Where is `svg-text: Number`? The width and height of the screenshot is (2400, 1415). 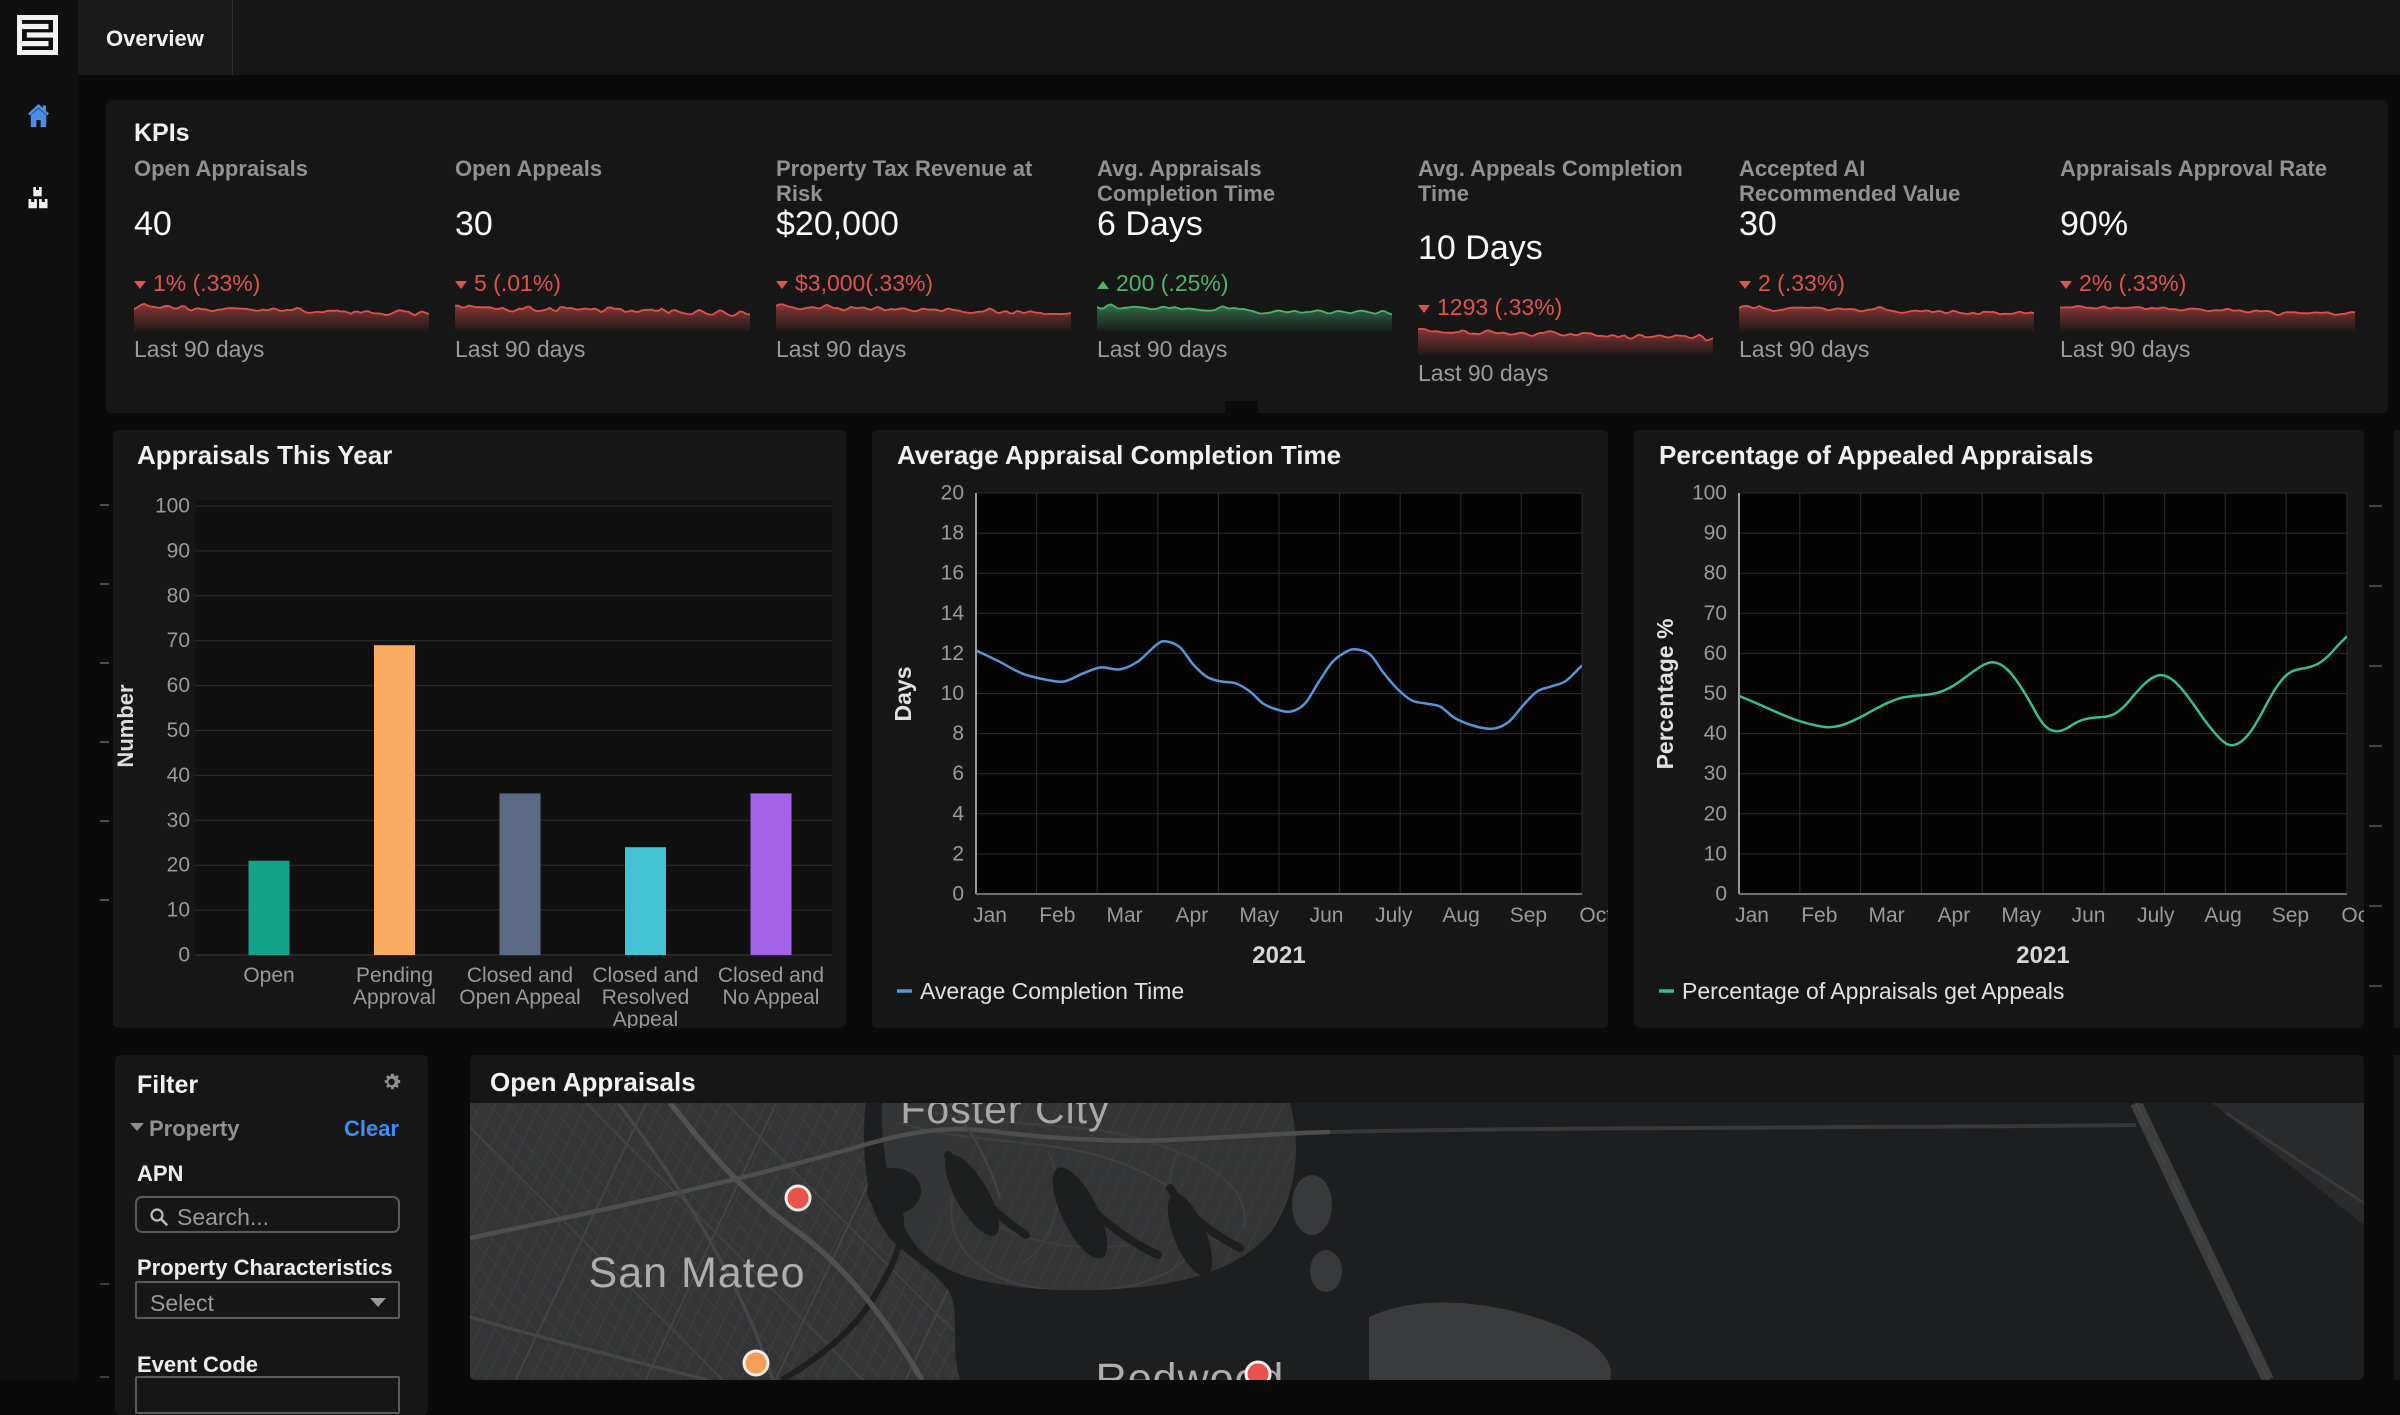 svg-text: Number is located at coordinates (125, 726).